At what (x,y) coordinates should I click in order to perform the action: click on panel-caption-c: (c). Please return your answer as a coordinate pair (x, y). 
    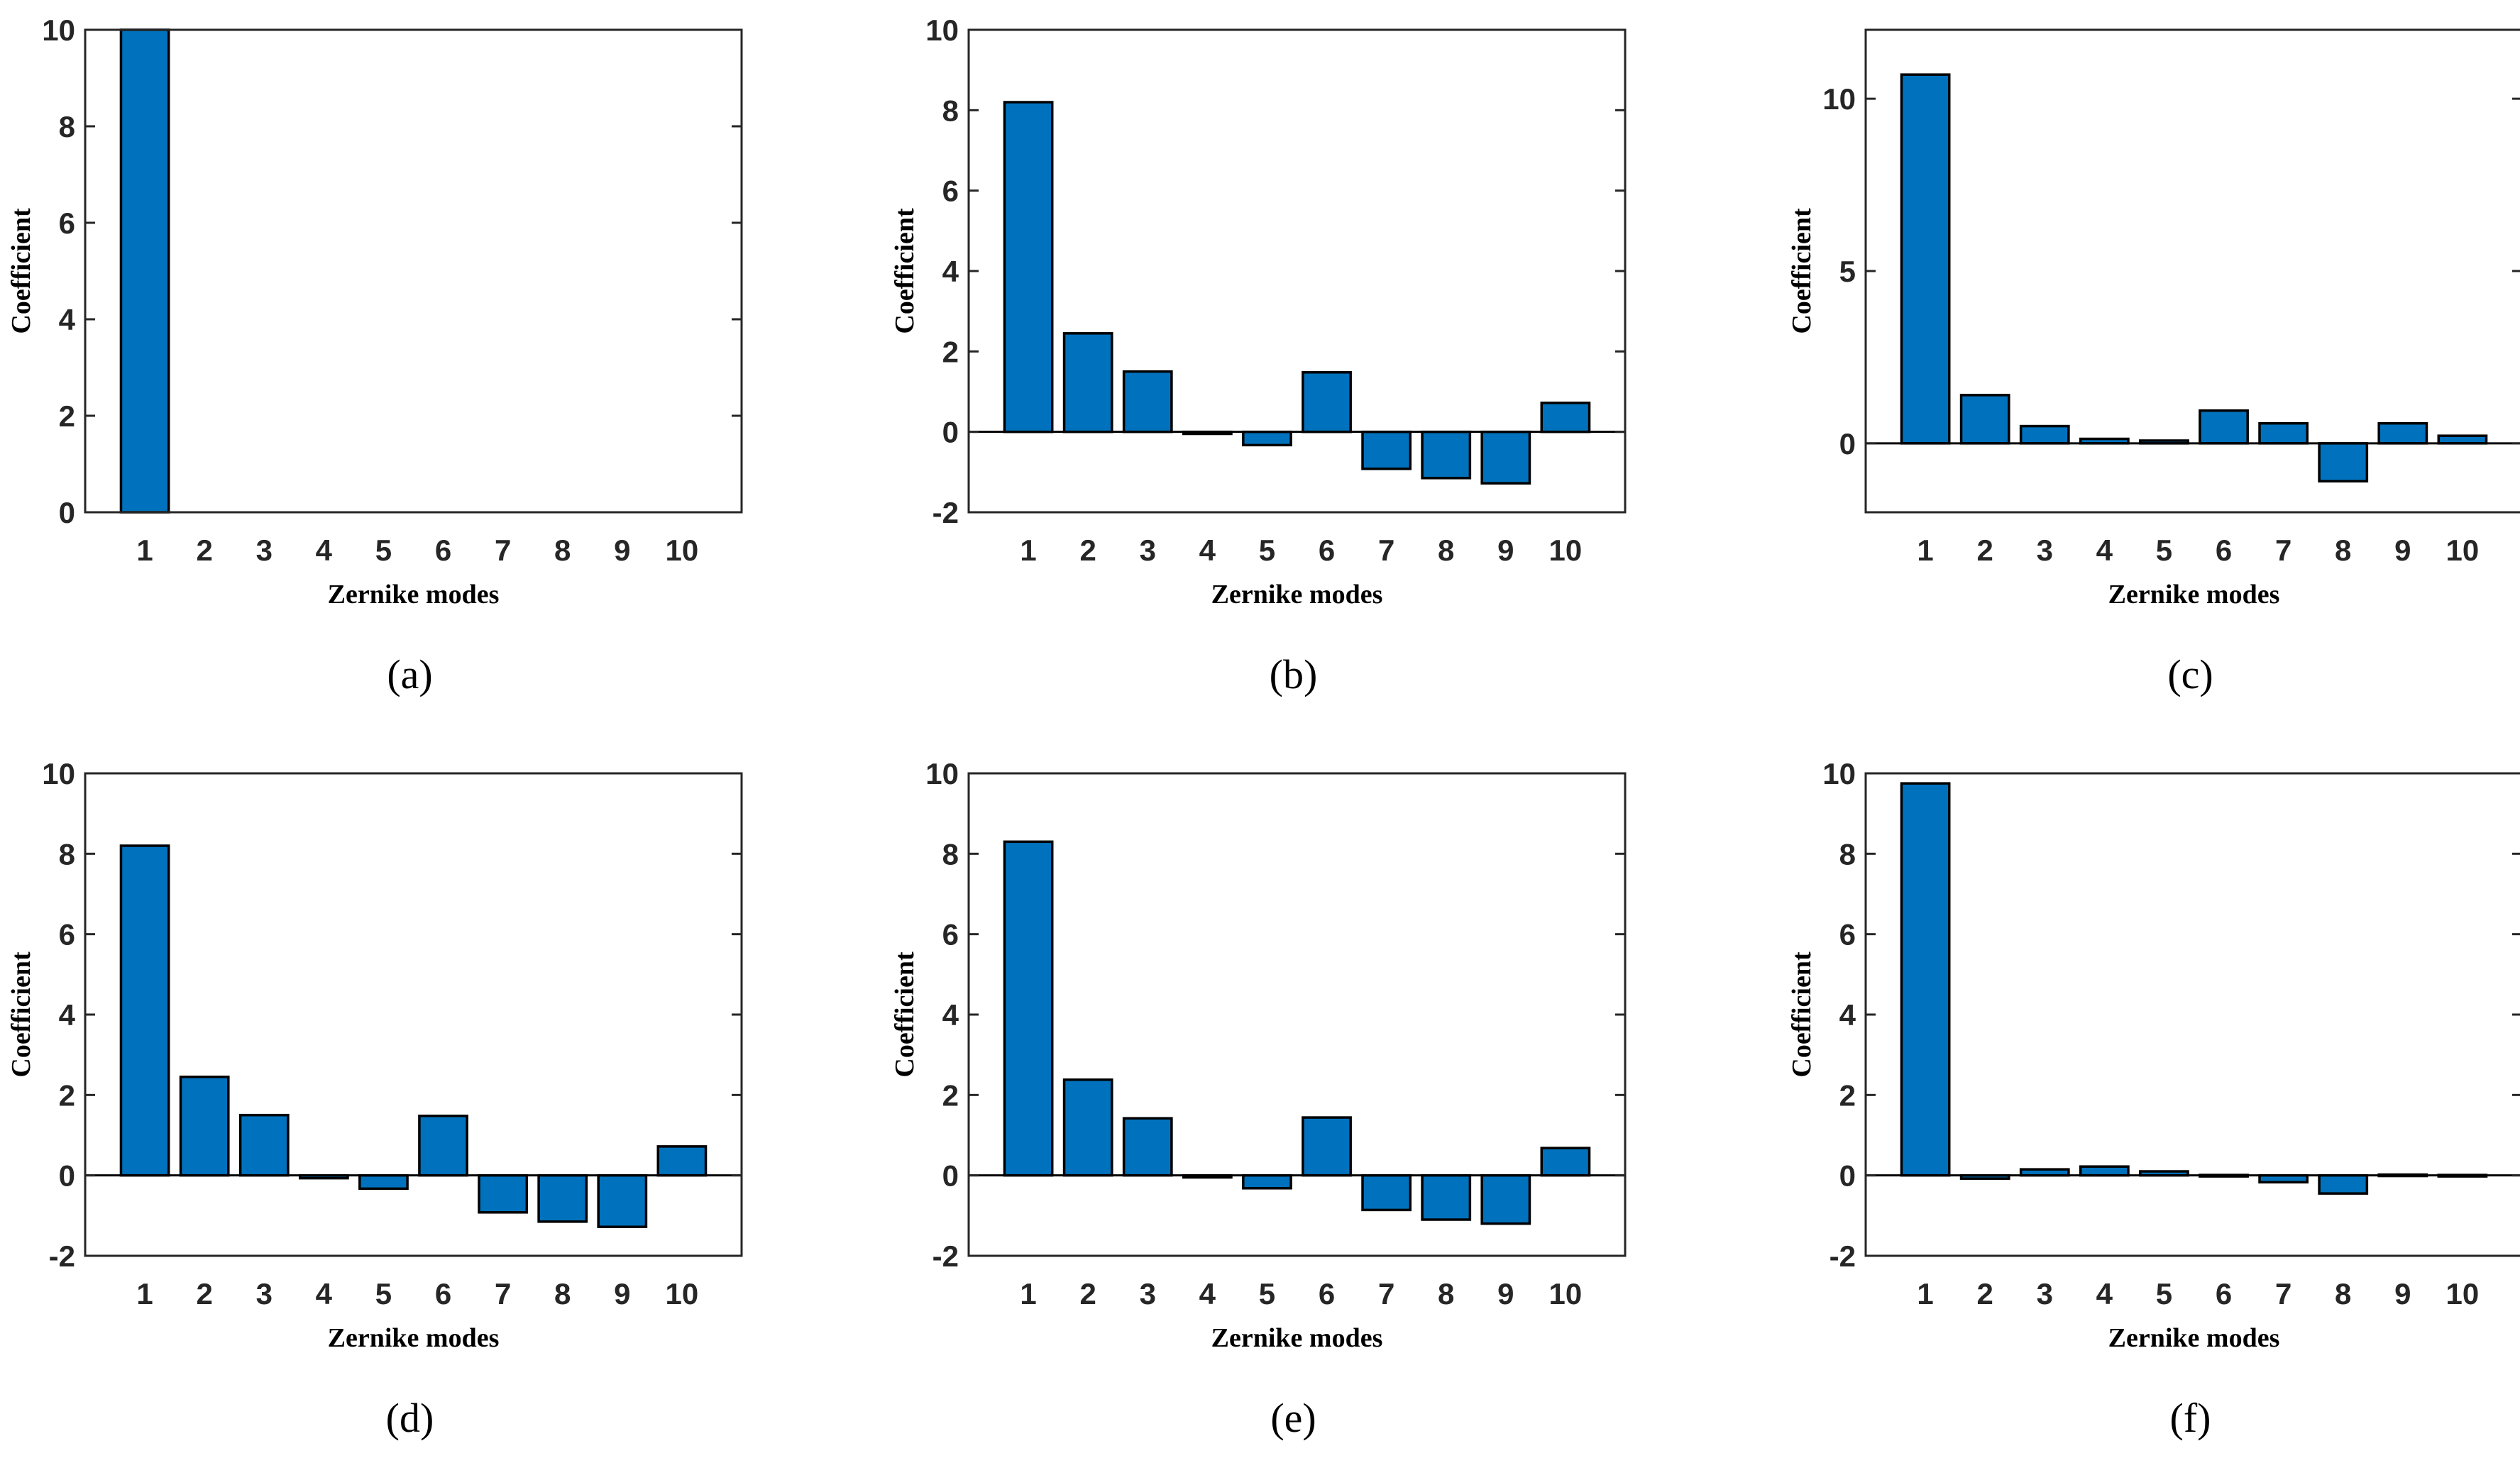
    Looking at the image, I should click on (2190, 674).